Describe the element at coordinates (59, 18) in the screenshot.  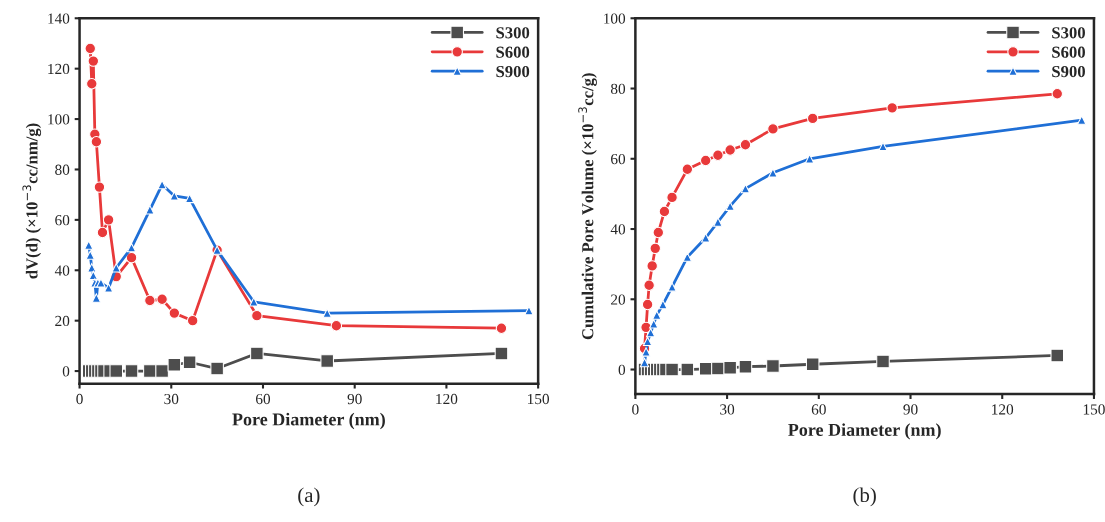
I see `y-tick-label: 140` at that location.